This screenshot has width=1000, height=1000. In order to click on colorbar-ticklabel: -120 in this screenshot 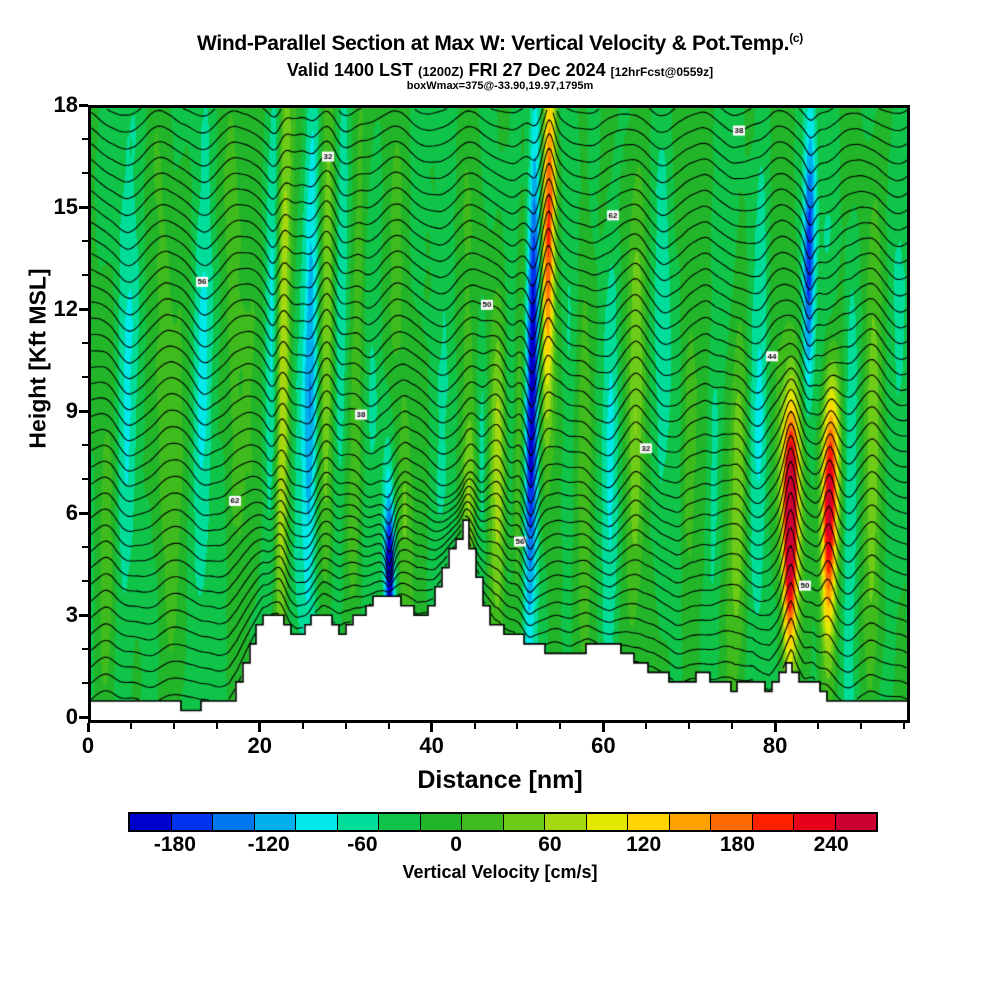, I will do `click(268, 844)`.